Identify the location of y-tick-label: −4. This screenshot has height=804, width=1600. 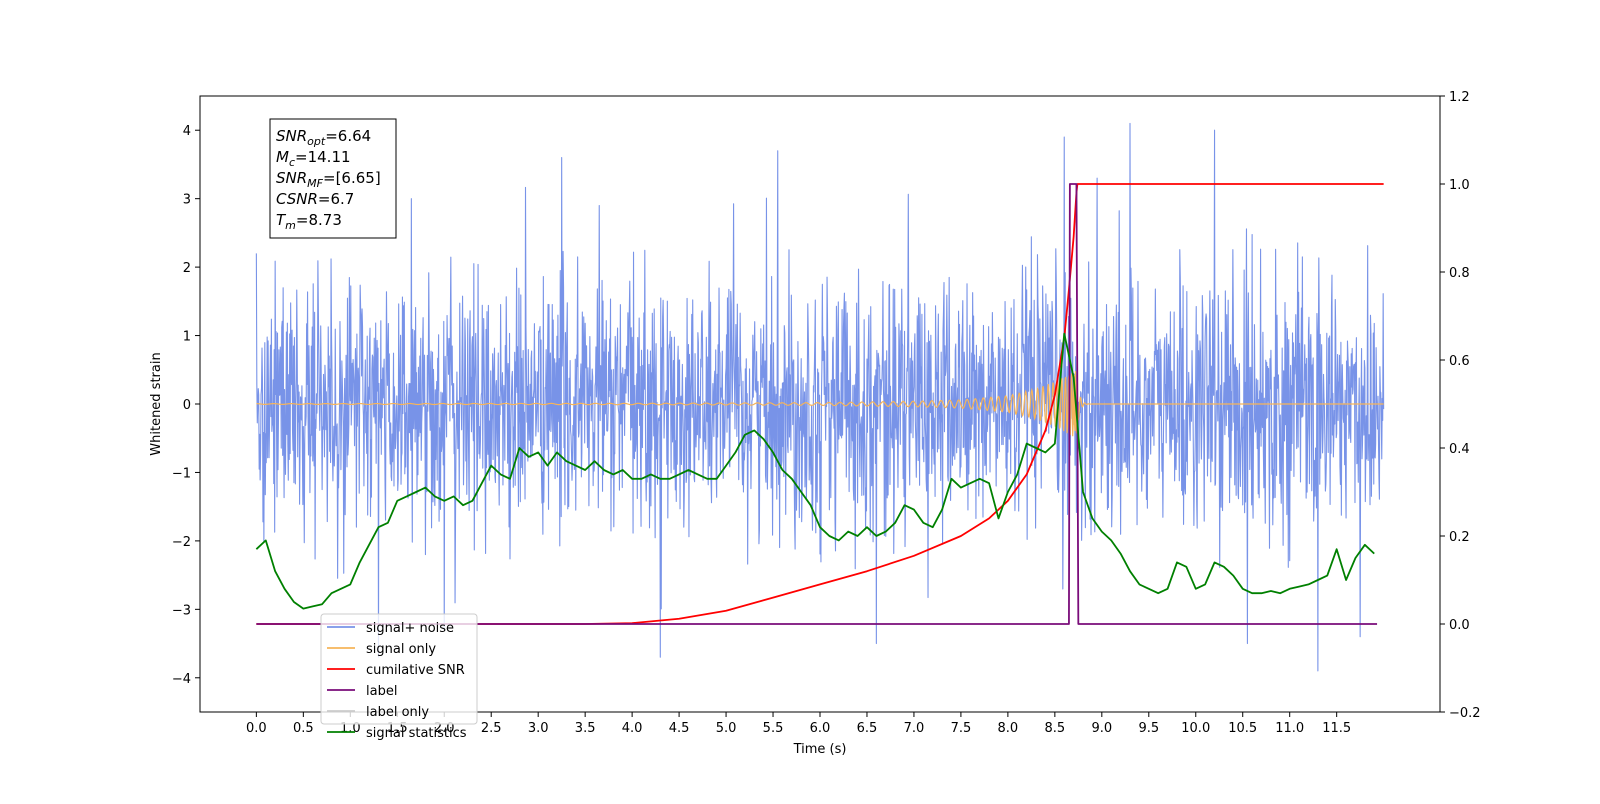
(181, 679).